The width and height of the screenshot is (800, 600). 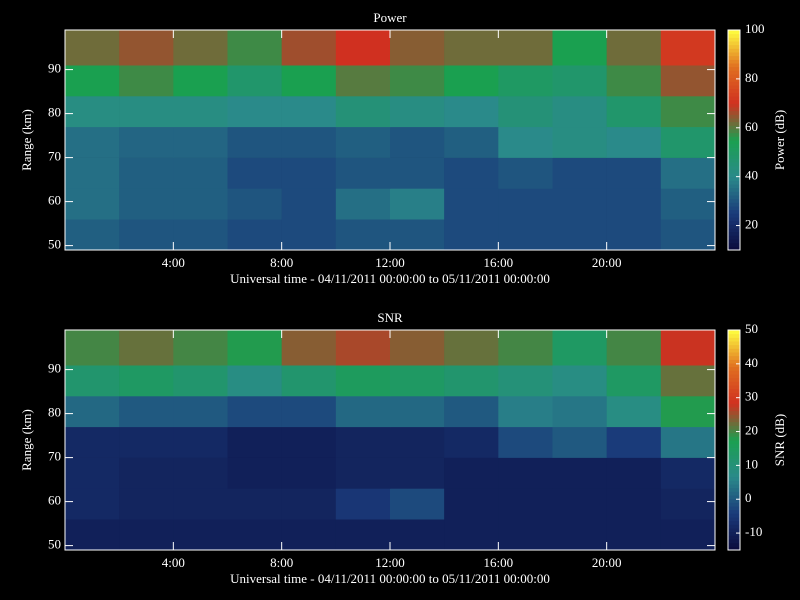 I want to click on y-tick-label: 80, so click(x=54, y=412).